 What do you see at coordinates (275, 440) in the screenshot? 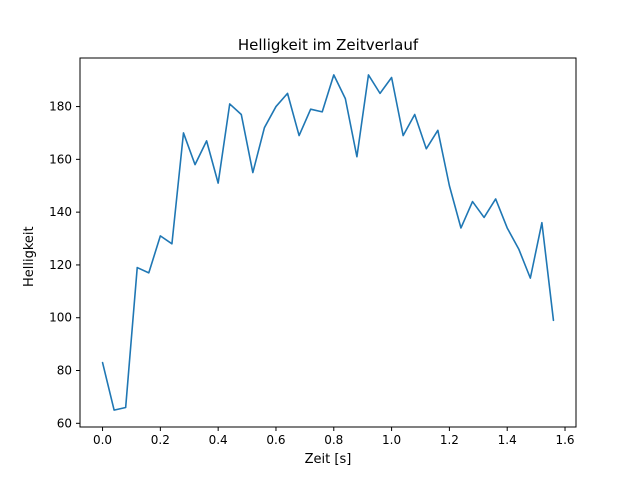
I see `x-tick-label: 0.6` at bounding box center [275, 440].